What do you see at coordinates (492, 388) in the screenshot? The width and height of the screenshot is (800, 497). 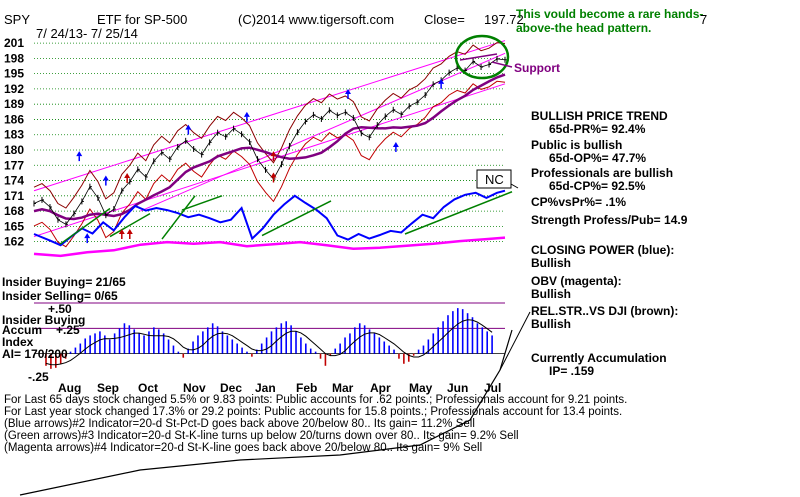 I see `x-tick-label: Jul` at bounding box center [492, 388].